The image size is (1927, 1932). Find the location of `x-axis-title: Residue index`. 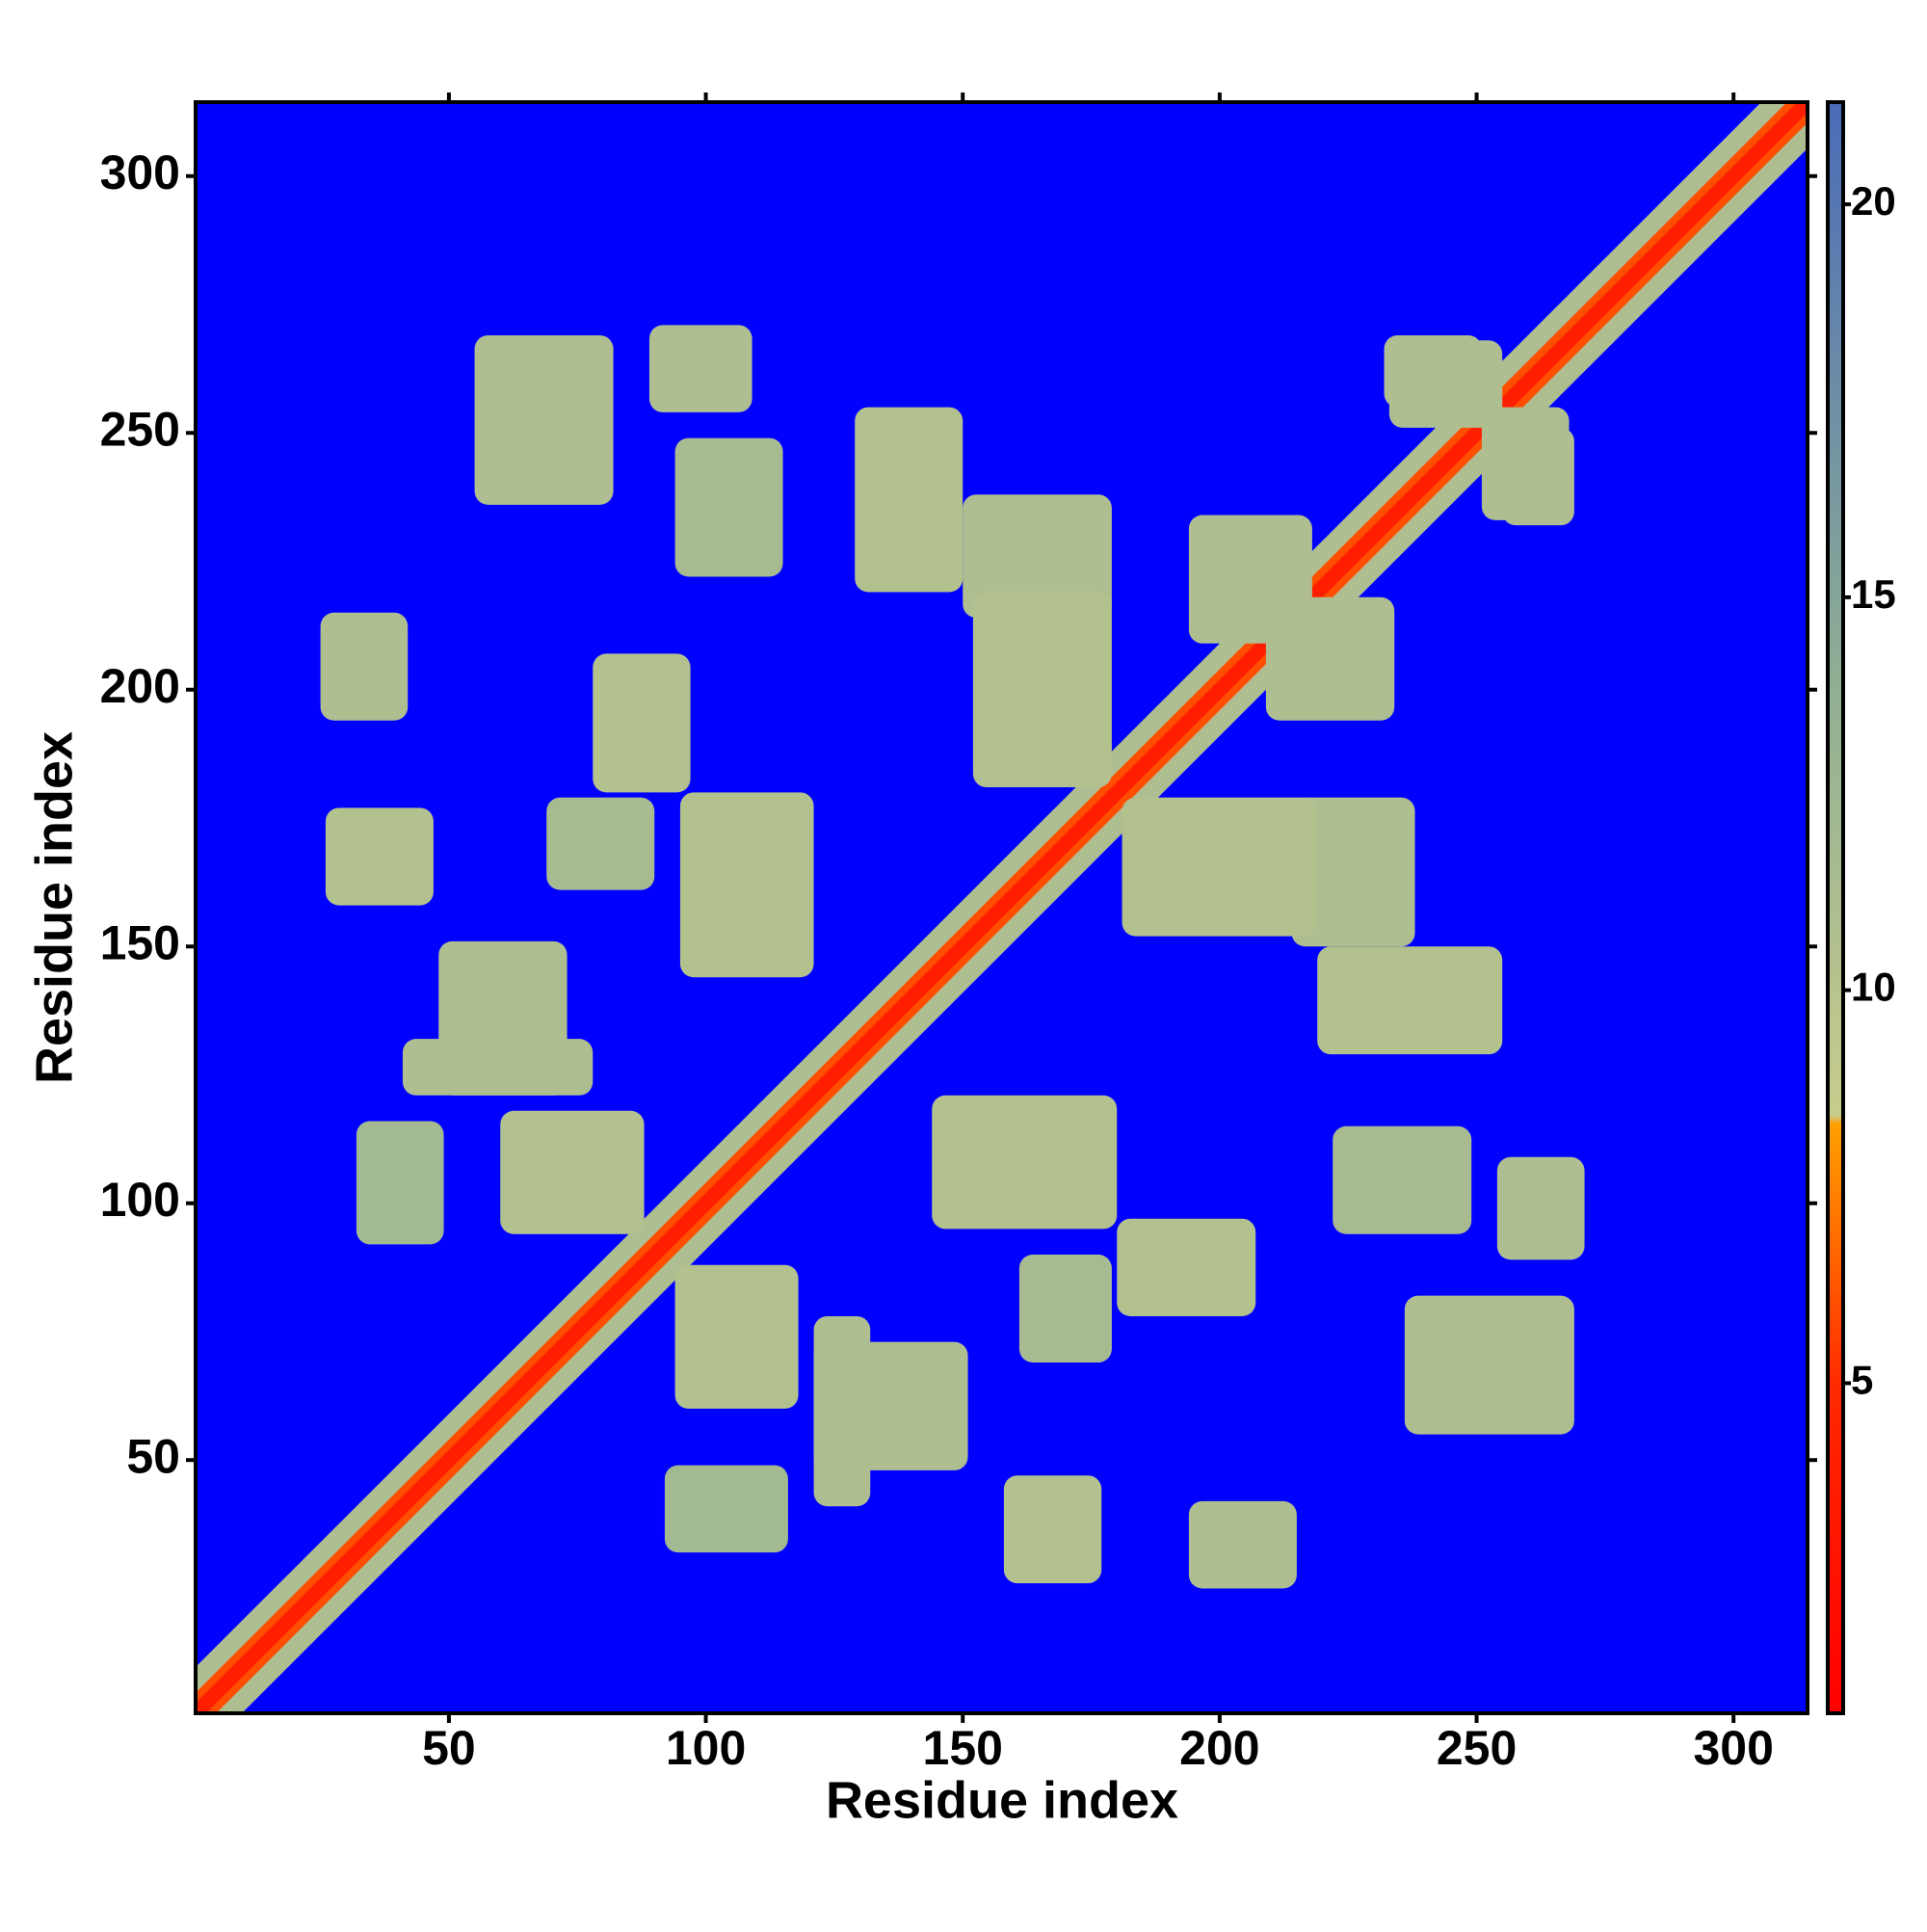

x-axis-title: Residue index is located at coordinates (1002, 1800).